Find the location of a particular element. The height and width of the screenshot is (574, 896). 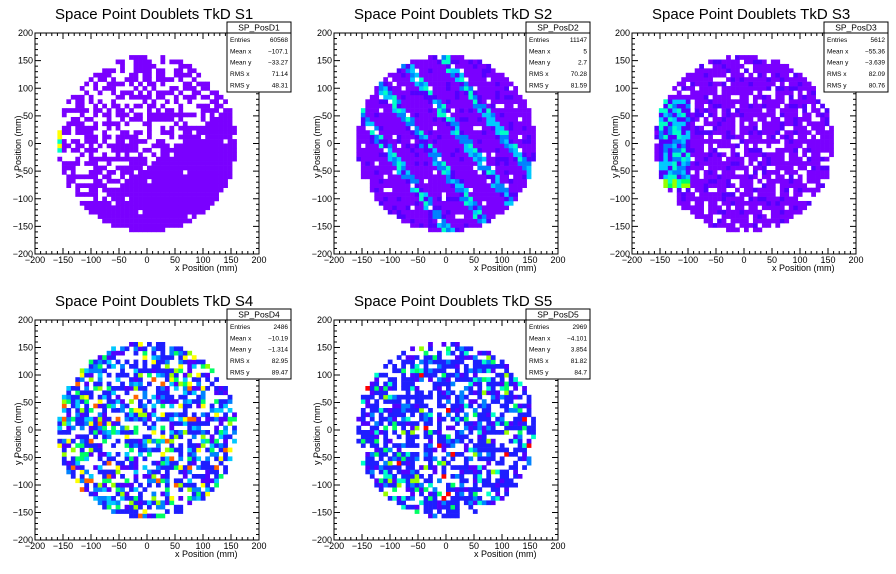

stats-label: Mean y is located at coordinates (838, 63).